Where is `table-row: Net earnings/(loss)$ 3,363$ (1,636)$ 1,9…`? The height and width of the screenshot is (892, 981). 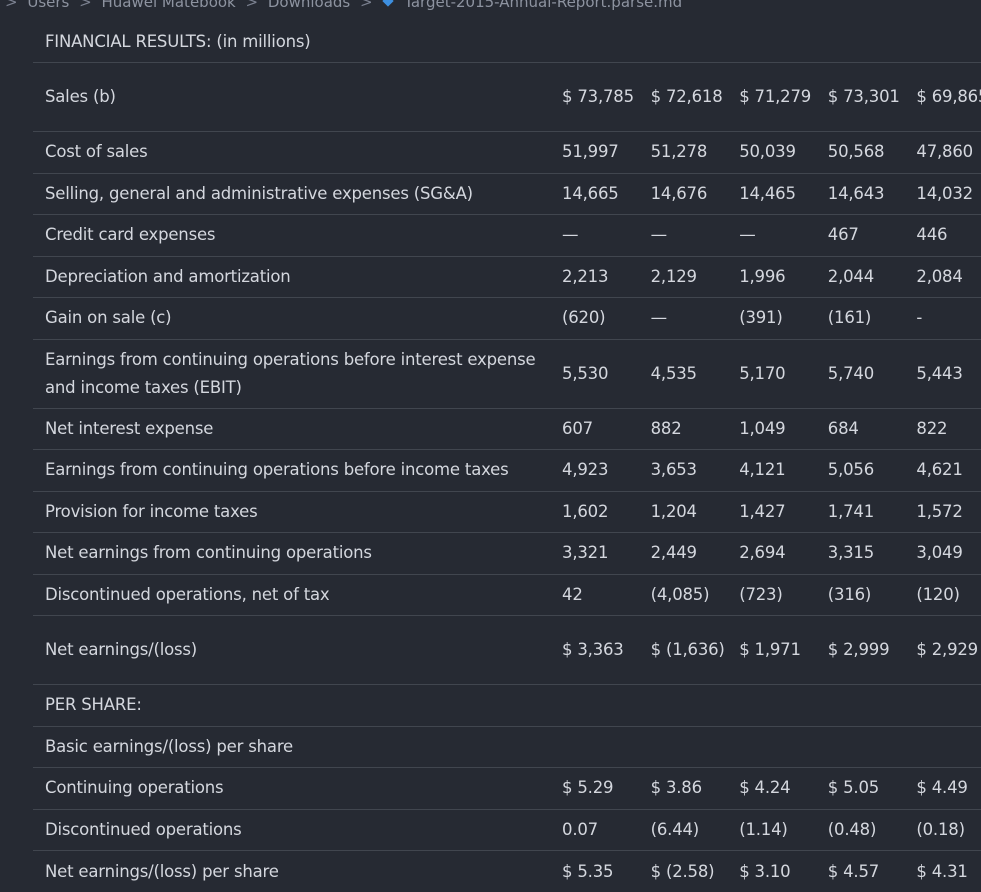 table-row: Net earnings/(loss)$ 3,363$ (1,636)$ 1,9… is located at coordinates (507, 650).